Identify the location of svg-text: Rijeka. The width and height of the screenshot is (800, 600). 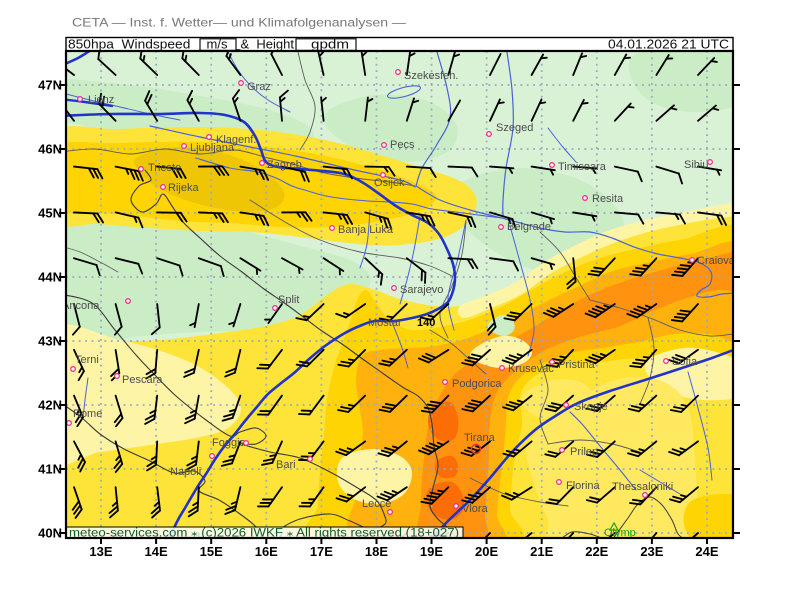
(183, 188).